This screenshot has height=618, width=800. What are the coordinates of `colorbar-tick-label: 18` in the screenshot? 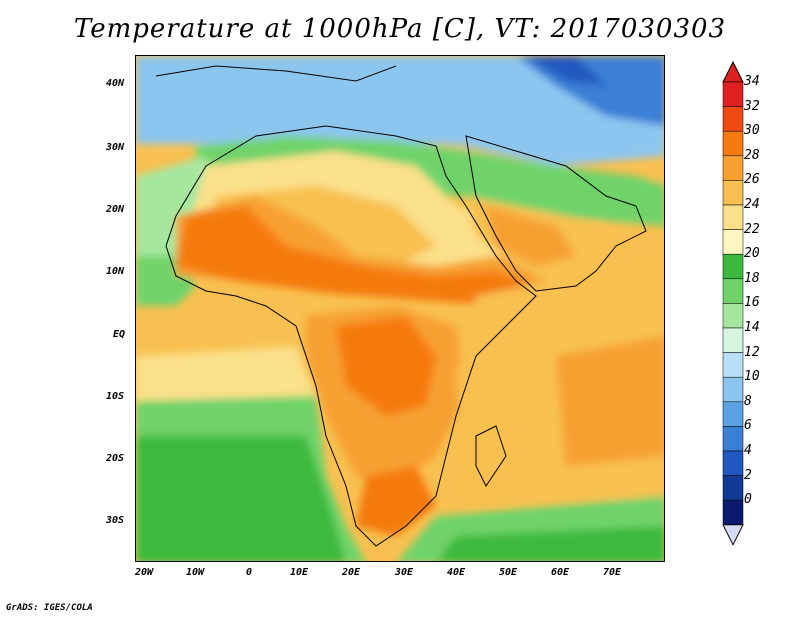 It's located at (752, 278).